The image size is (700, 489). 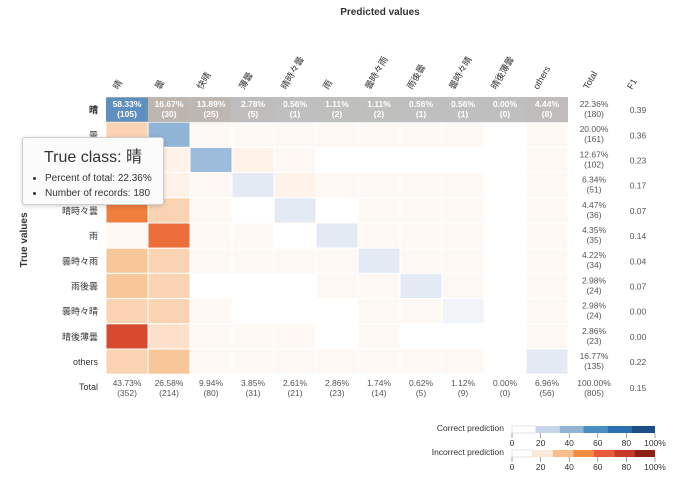 What do you see at coordinates (379, 383) in the screenshot?
I see `column-total-percent: 1.74%` at bounding box center [379, 383].